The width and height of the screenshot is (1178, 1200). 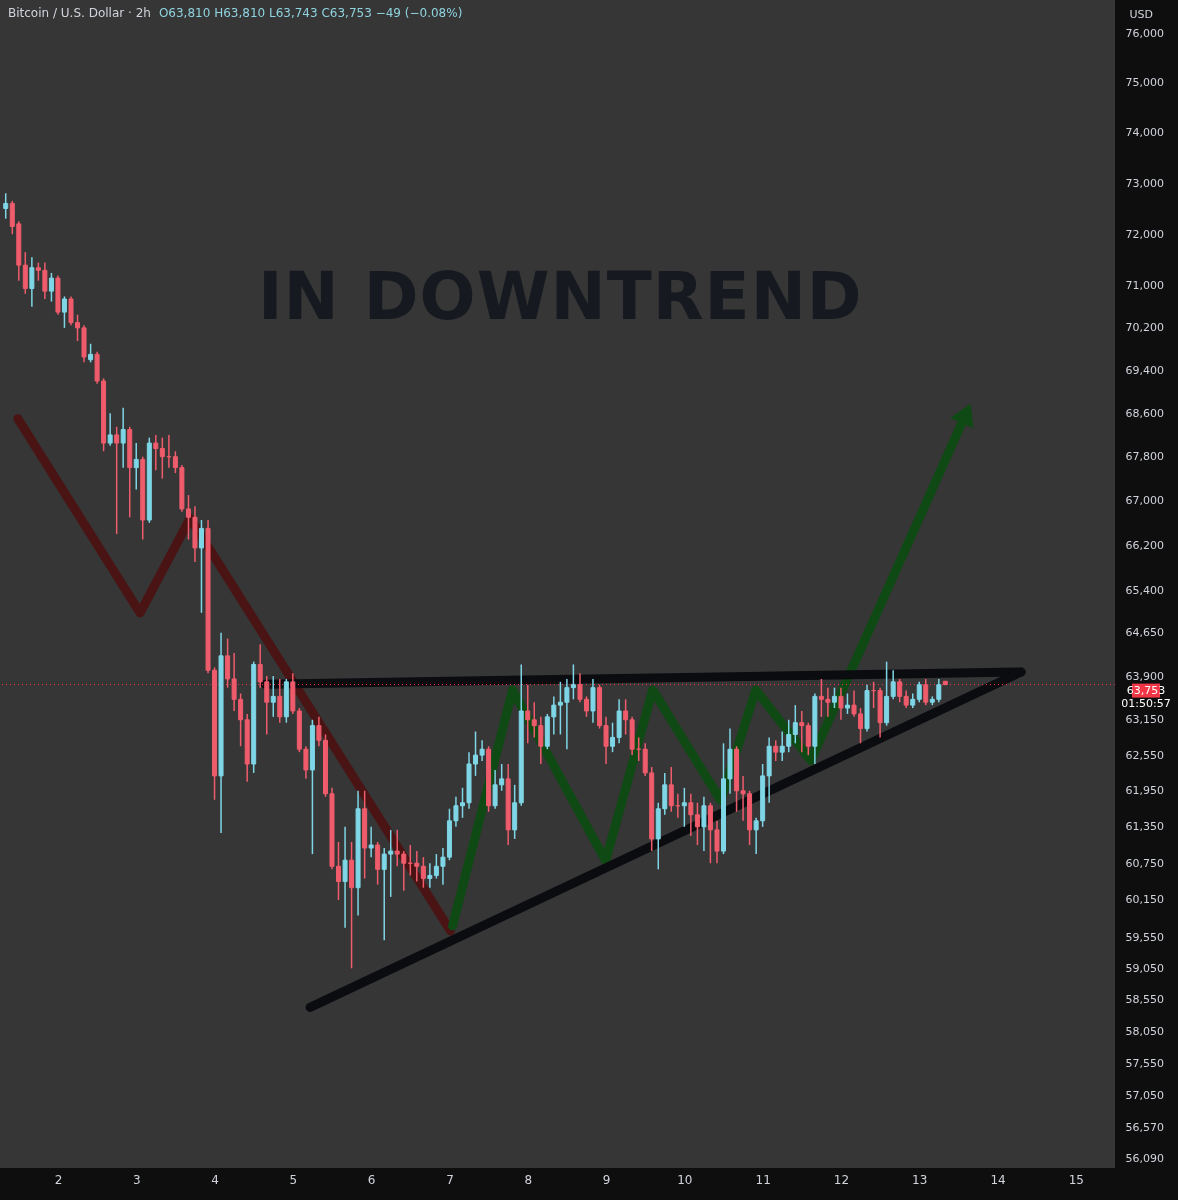 I want to click on text: O63,810 H63,810 L63,743 C63,753 −49 (−0.08%), so click(x=310, y=13).